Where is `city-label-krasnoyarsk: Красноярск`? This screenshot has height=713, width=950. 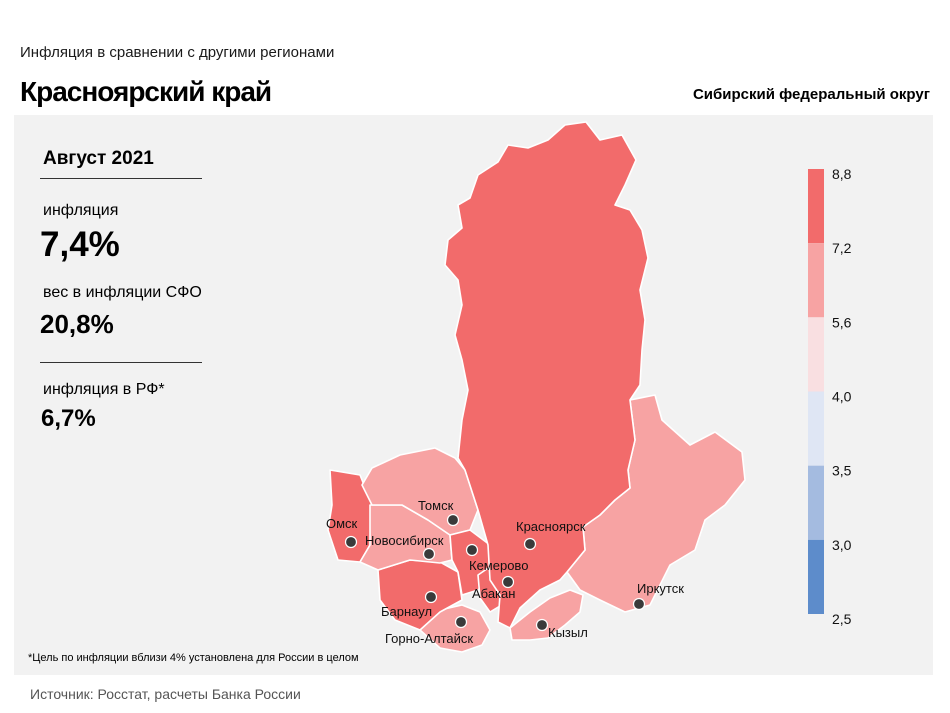
city-label-krasnoyarsk: Красноярск is located at coordinates (551, 526).